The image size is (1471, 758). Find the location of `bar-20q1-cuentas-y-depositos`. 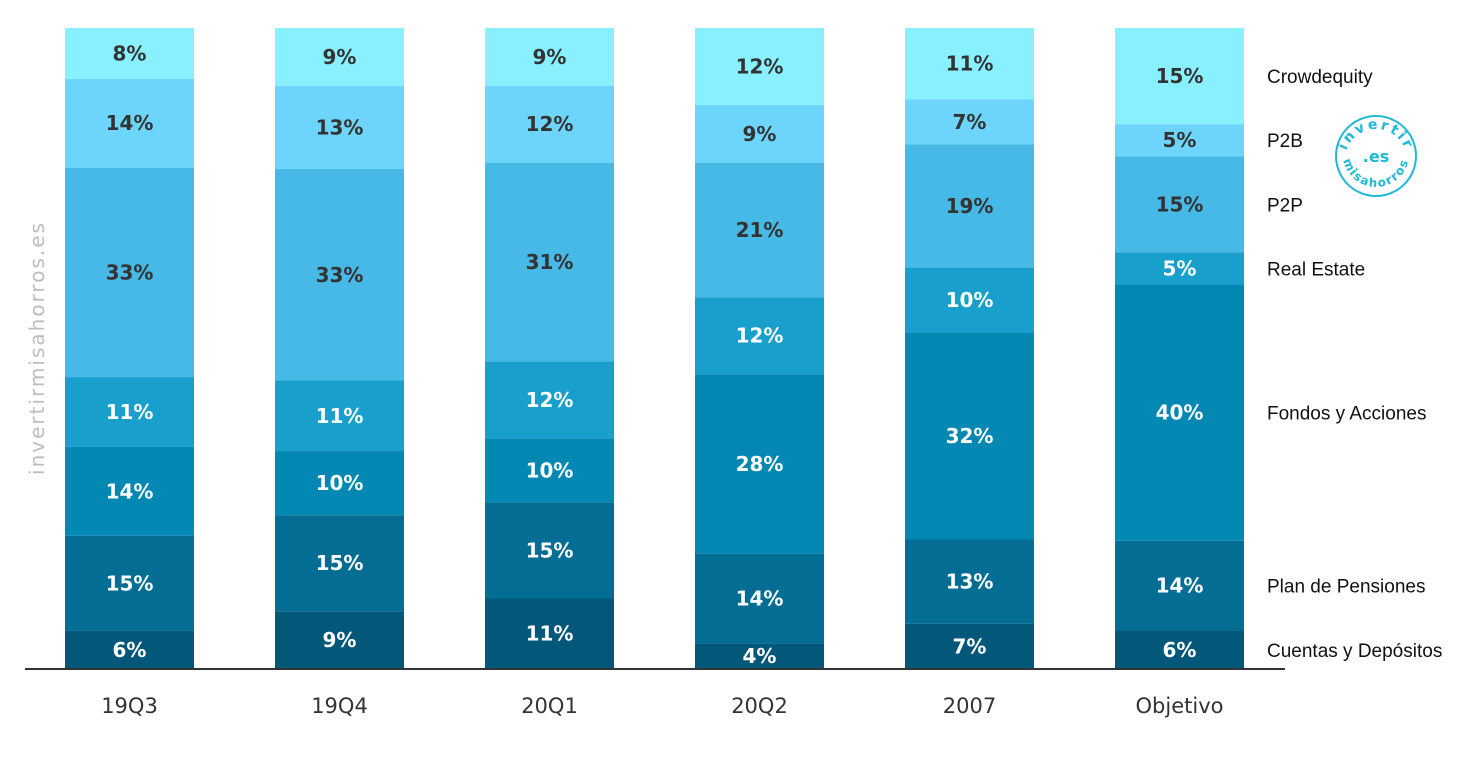

bar-20q1-cuentas-y-depositos is located at coordinates (549, 633).